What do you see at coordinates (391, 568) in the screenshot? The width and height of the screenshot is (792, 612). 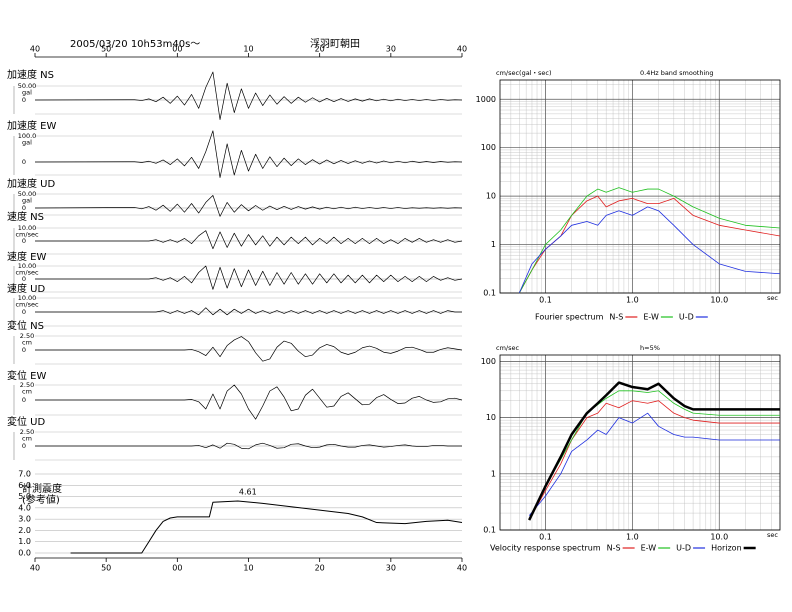 I see `x-tick-label: 30` at bounding box center [391, 568].